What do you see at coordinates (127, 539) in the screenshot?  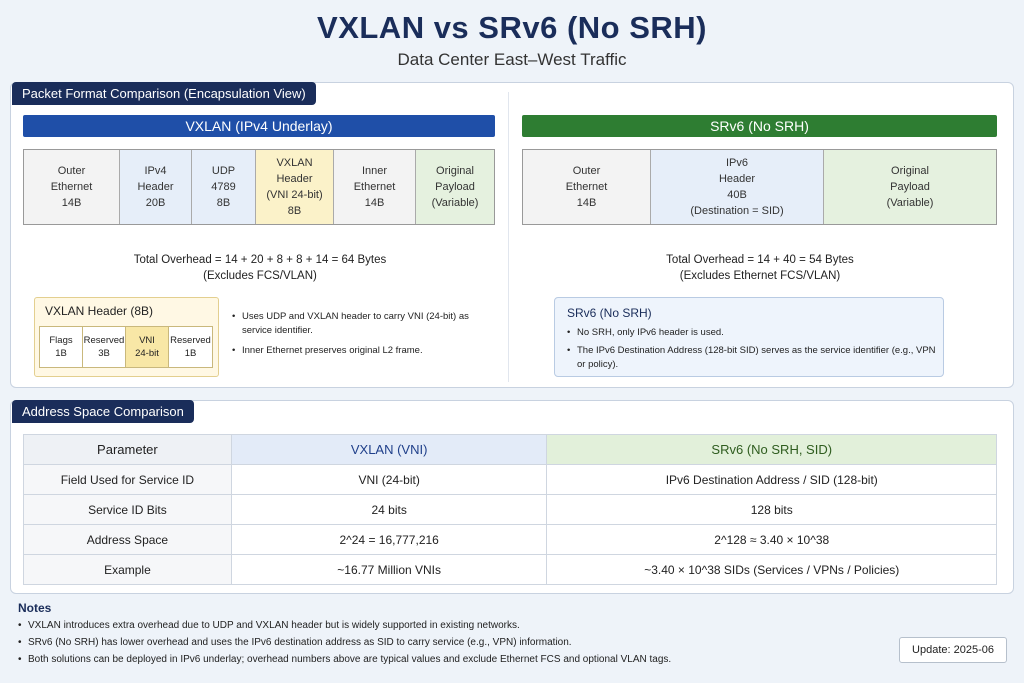 I see `table-cell: Address Space` at bounding box center [127, 539].